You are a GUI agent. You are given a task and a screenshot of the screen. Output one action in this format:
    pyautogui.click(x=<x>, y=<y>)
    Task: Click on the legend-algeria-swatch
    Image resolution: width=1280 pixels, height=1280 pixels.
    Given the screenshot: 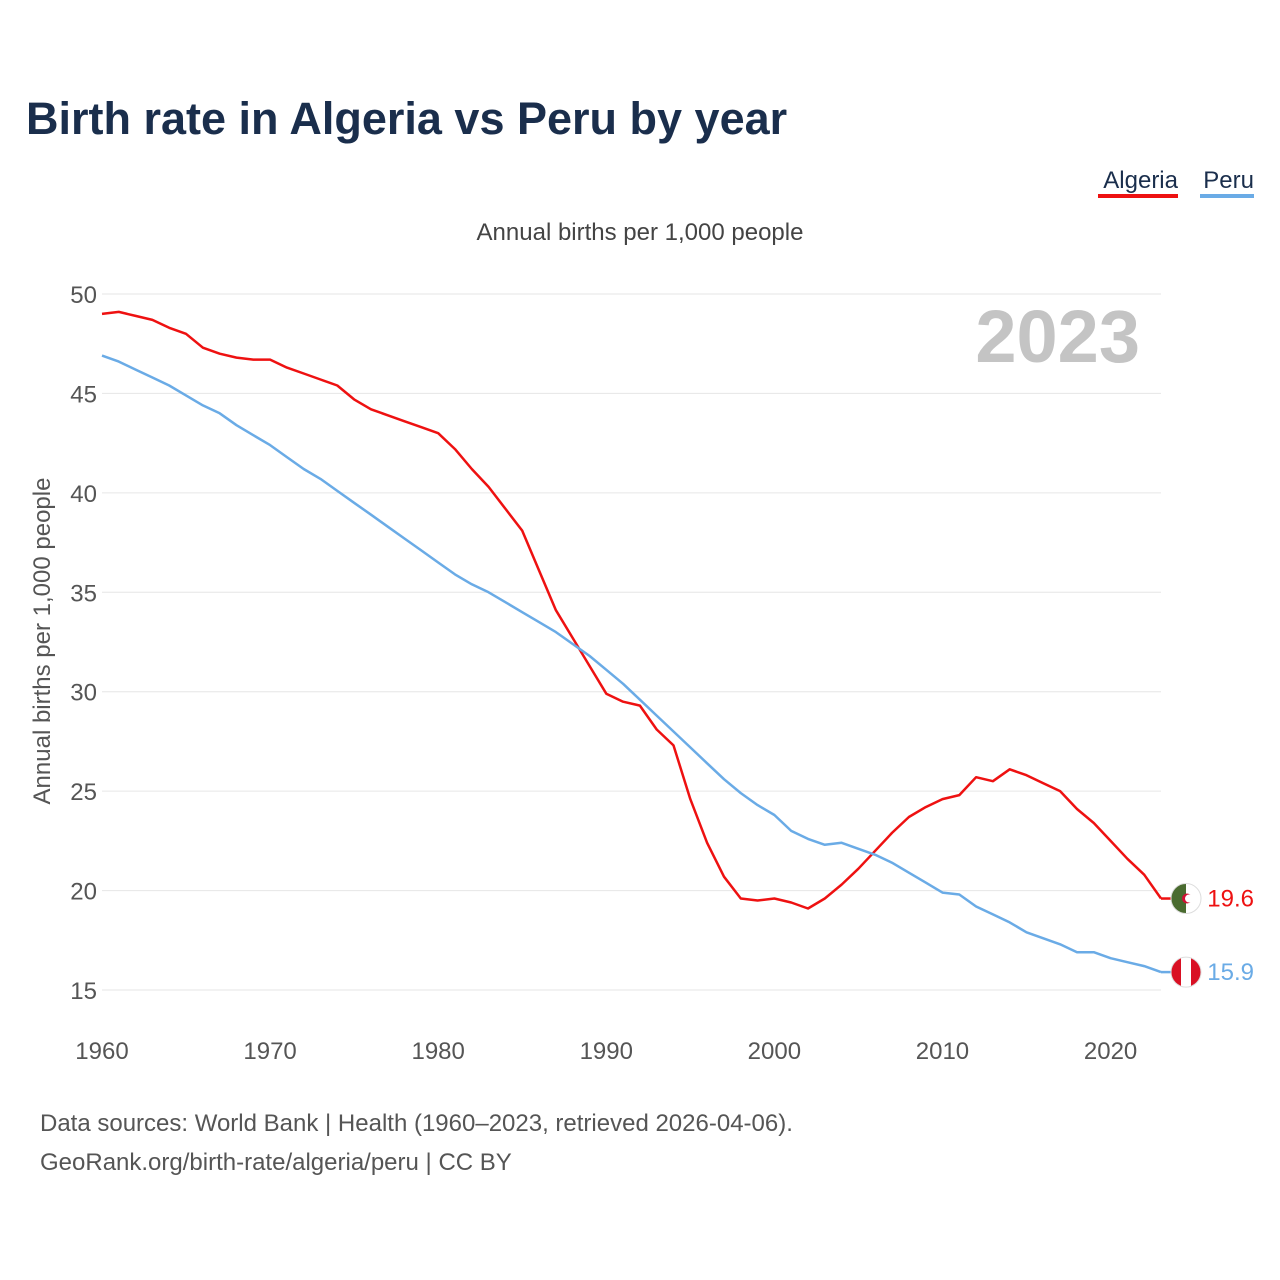 What is the action you would take?
    pyautogui.click(x=1138, y=196)
    